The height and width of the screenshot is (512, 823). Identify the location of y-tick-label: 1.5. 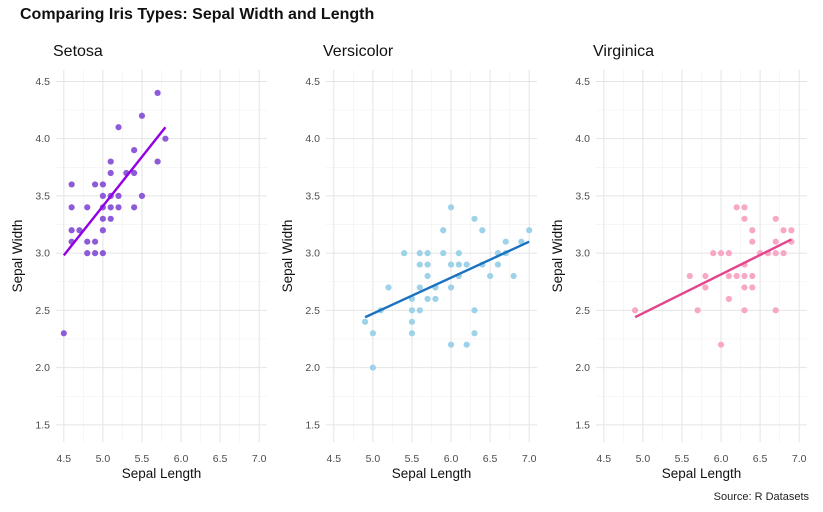
(312, 425).